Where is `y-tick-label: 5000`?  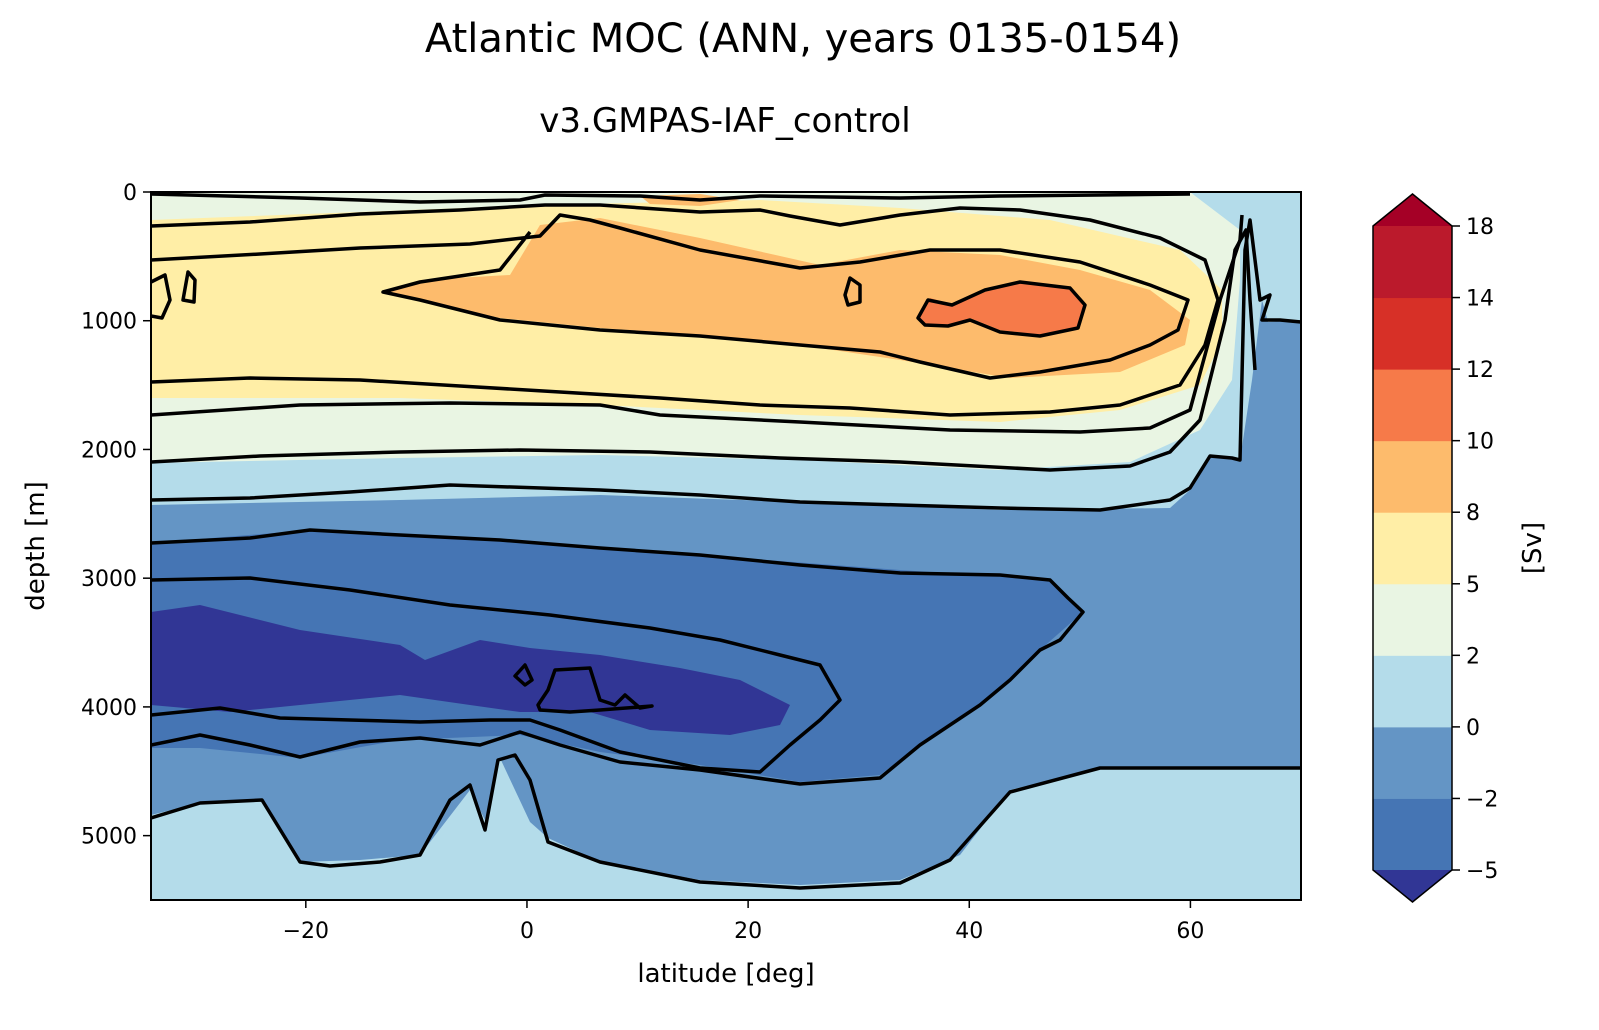 y-tick-label: 5000 is located at coordinates (109, 837).